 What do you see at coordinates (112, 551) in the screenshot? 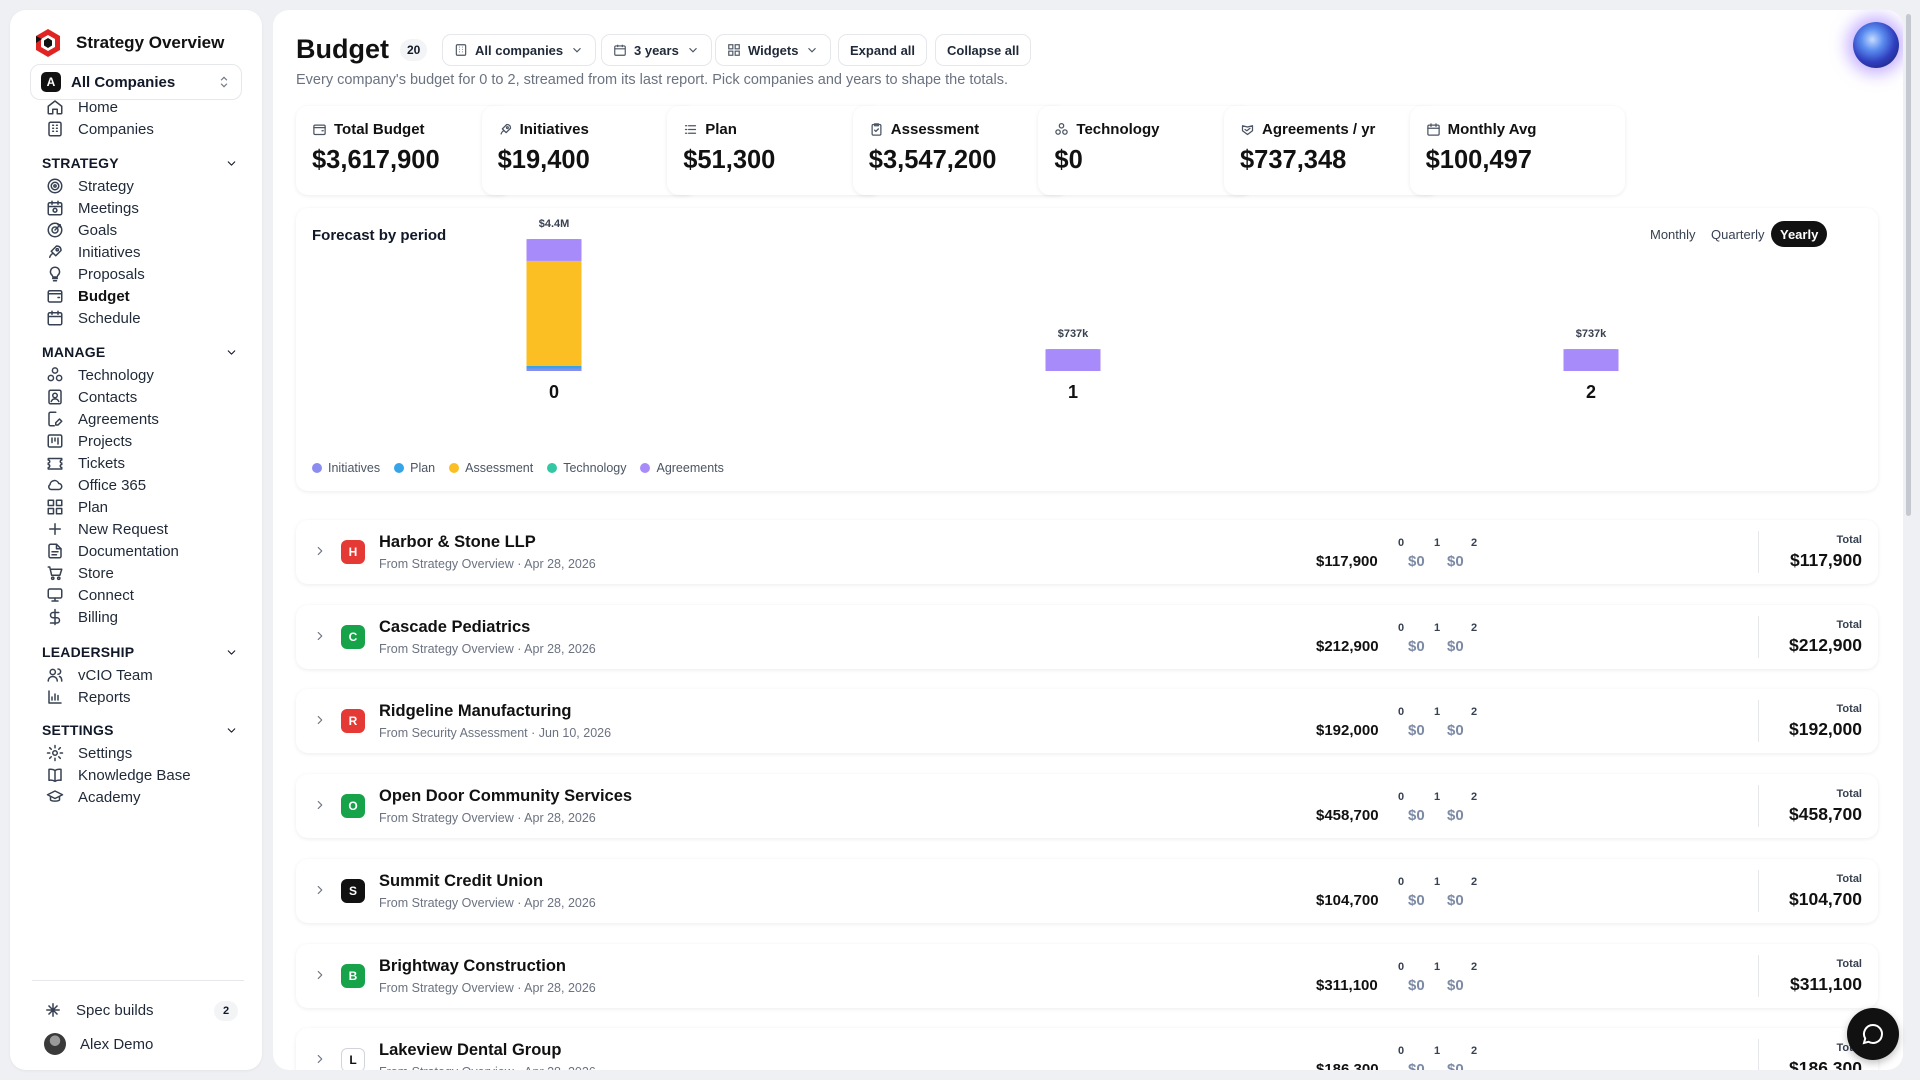
I see `sidebar-item-documentation: Documentation` at bounding box center [112, 551].